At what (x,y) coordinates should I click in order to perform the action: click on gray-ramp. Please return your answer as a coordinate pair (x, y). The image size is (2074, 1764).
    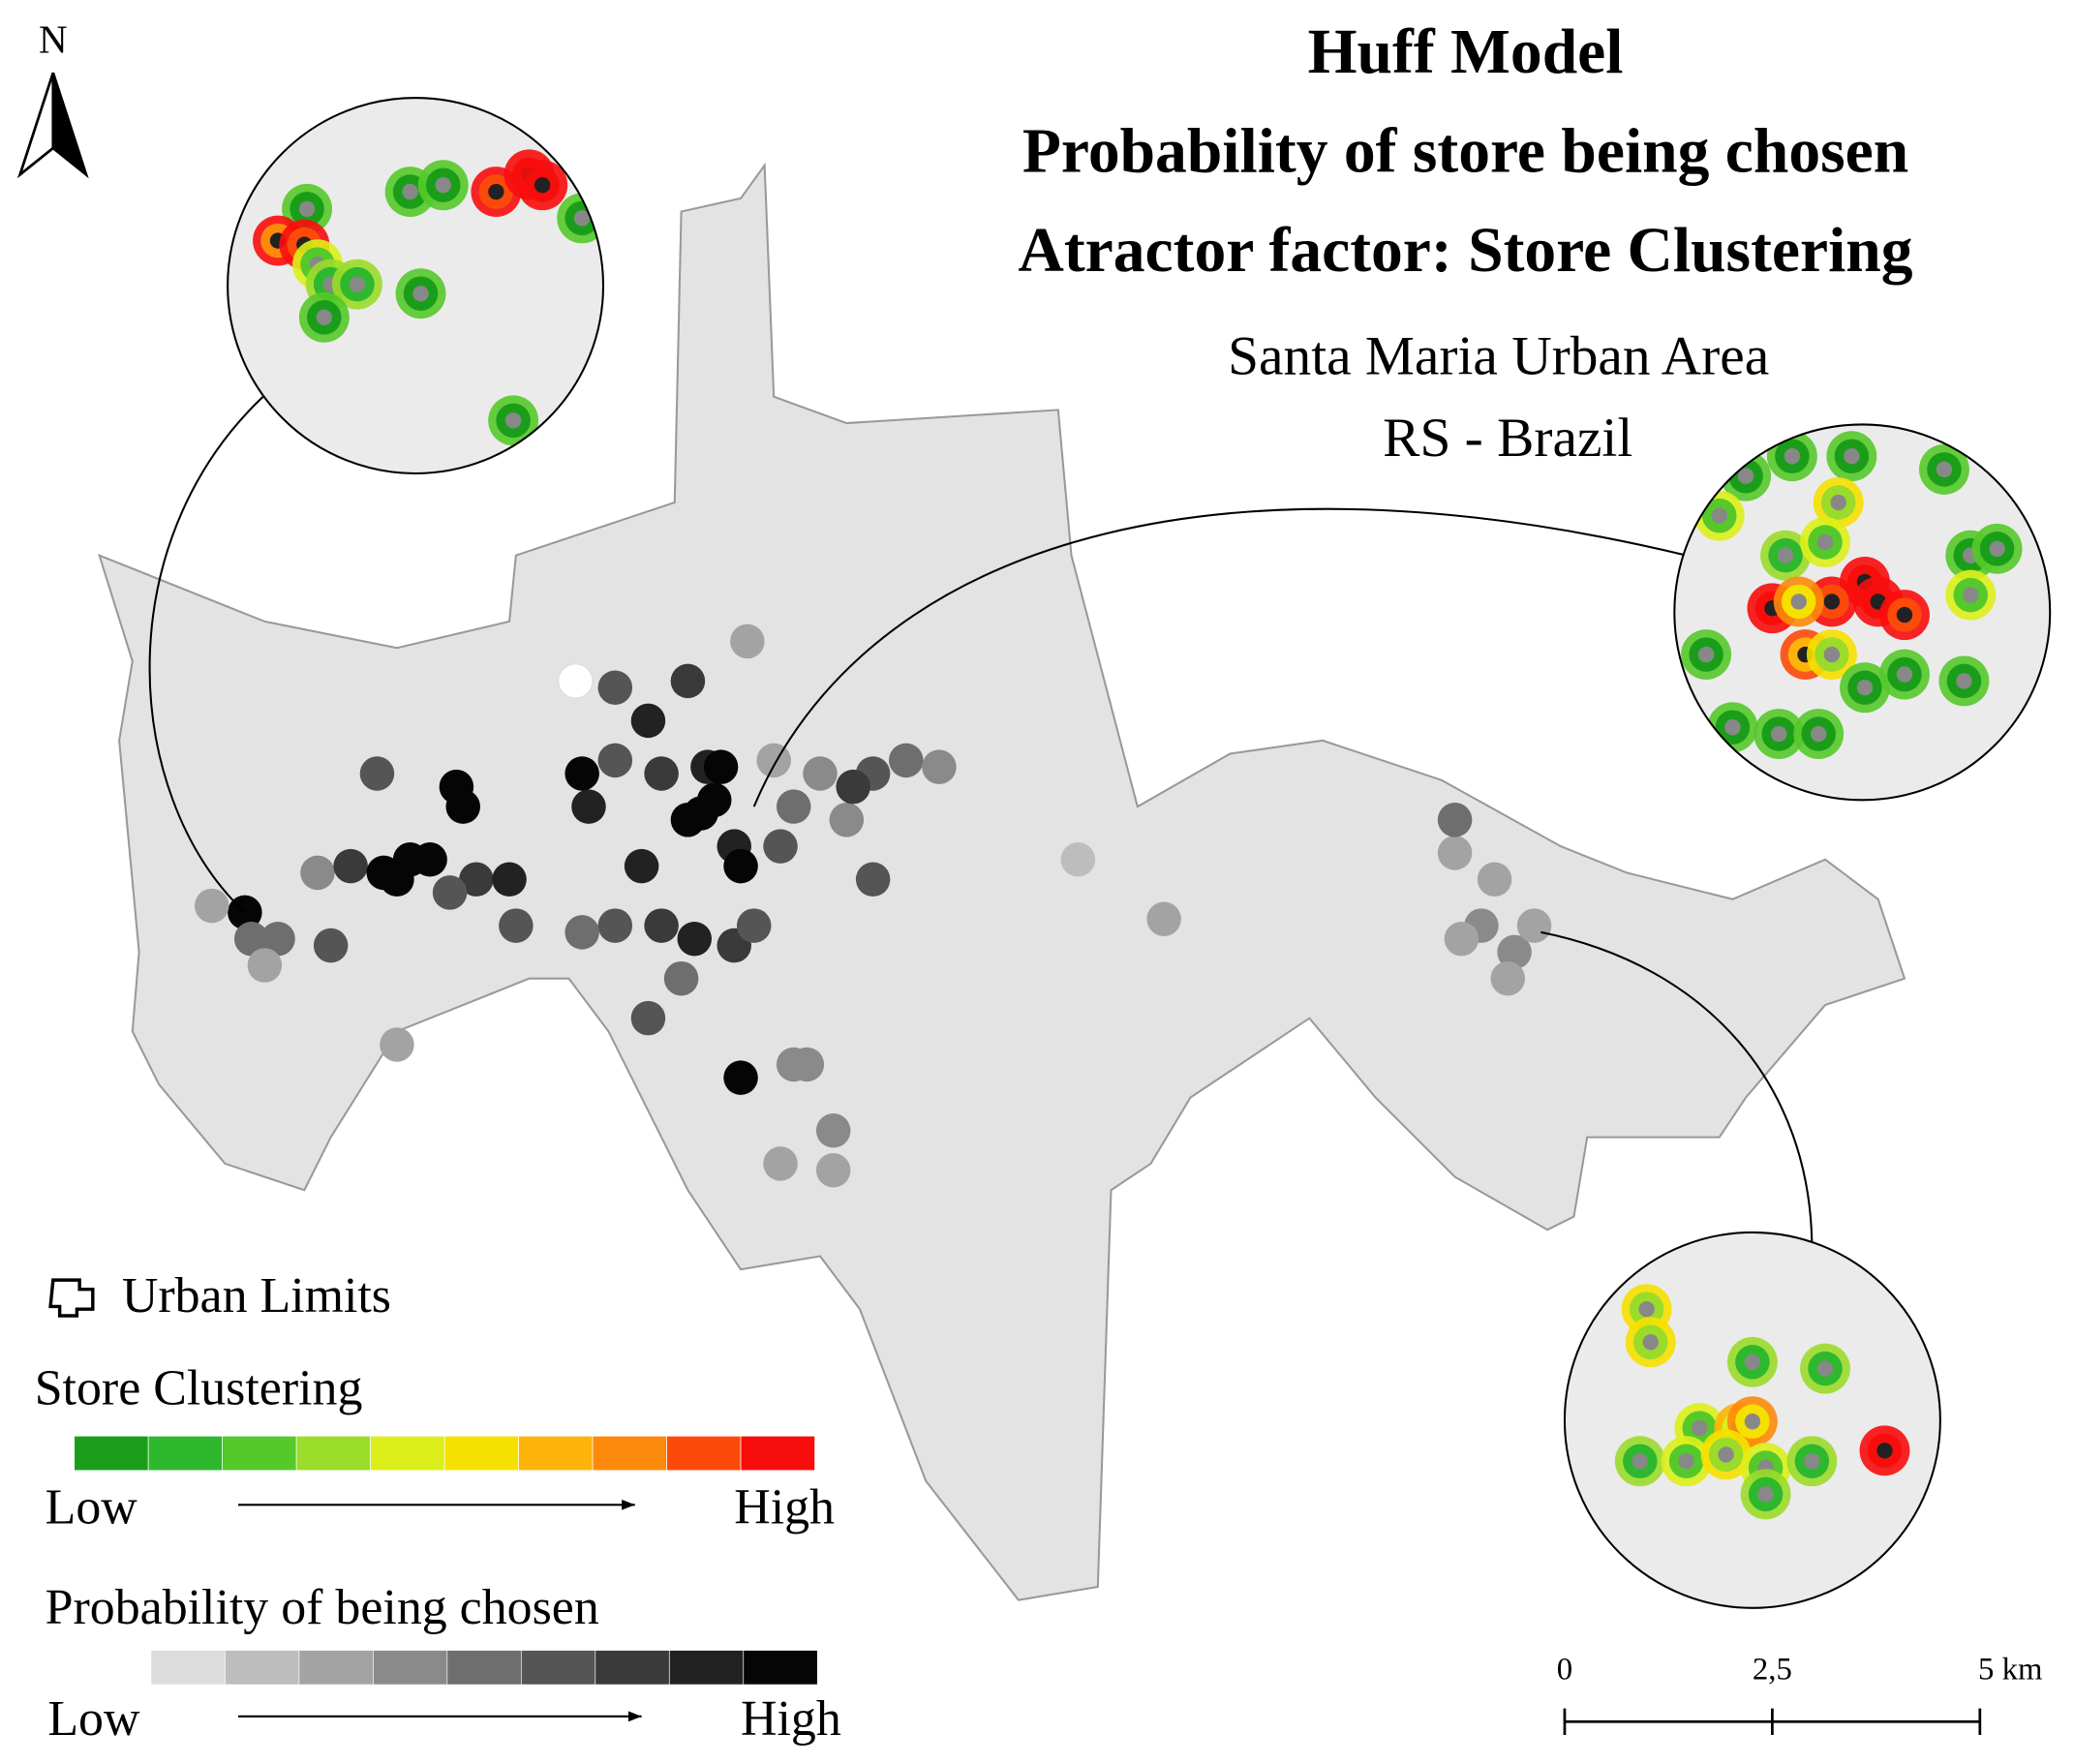
    Looking at the image, I should click on (447, 1668).